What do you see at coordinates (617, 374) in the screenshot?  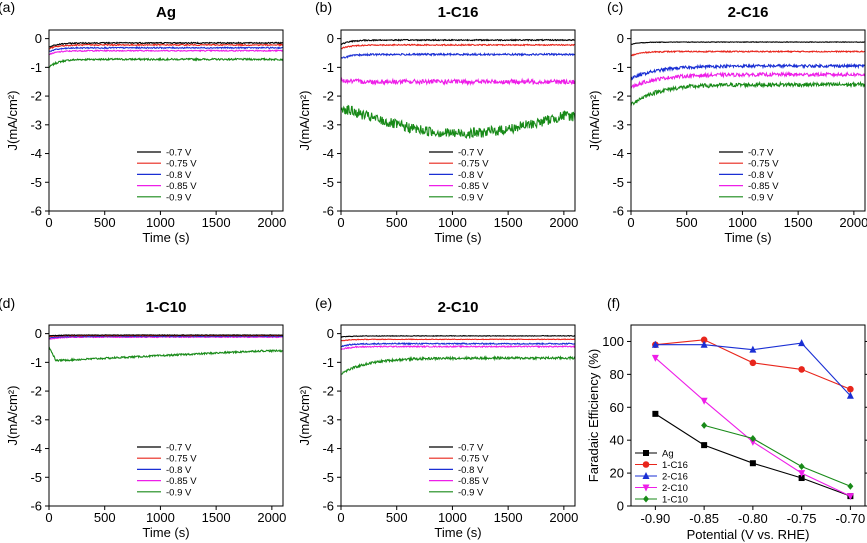 I see `y-tick-label: 80` at bounding box center [617, 374].